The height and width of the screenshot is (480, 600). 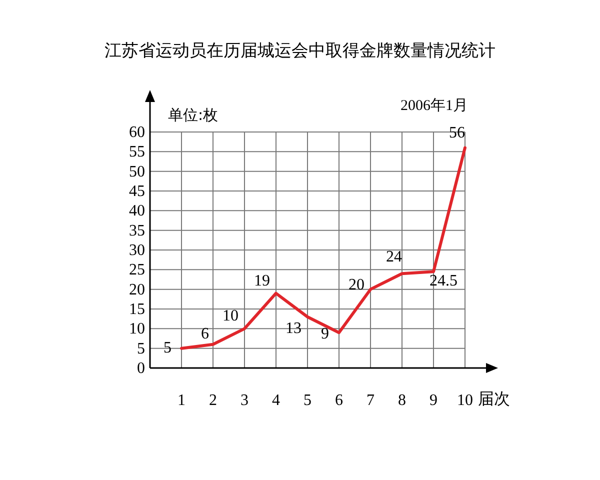 I want to click on data-label: 24, so click(x=394, y=257).